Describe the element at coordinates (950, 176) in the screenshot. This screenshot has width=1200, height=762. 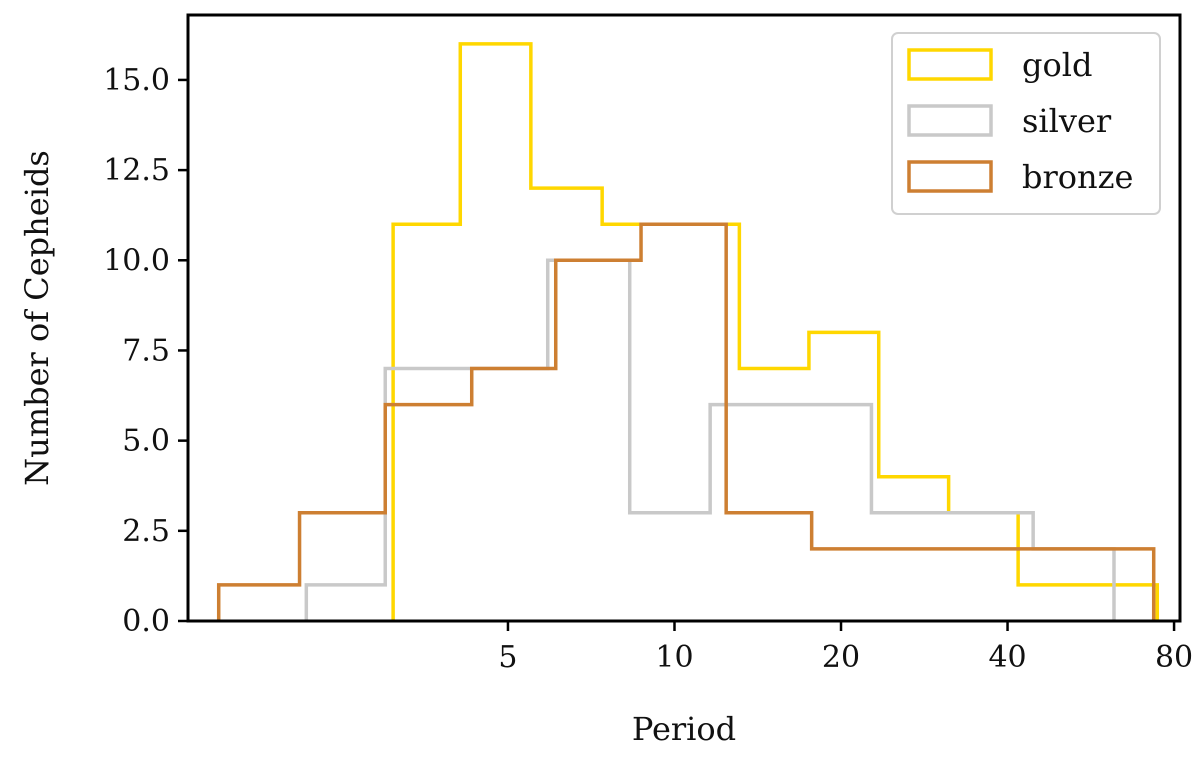
I see `legend-swatch-bronze` at that location.